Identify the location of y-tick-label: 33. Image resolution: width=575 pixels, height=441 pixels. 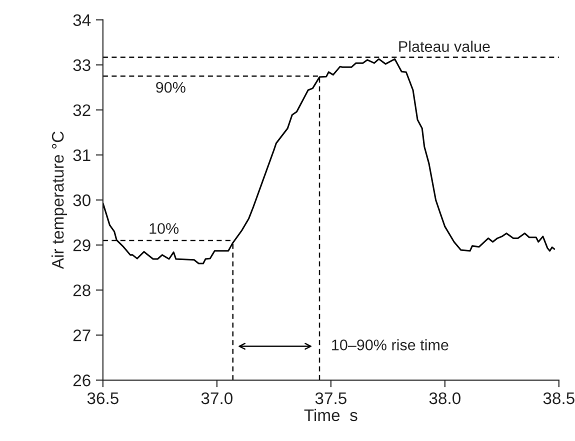
(81, 65).